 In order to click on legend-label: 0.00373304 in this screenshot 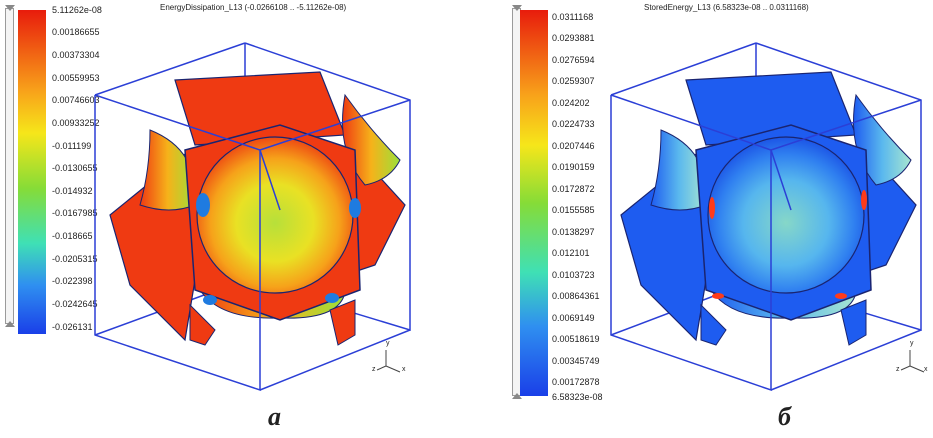, I will do `click(76, 55)`.